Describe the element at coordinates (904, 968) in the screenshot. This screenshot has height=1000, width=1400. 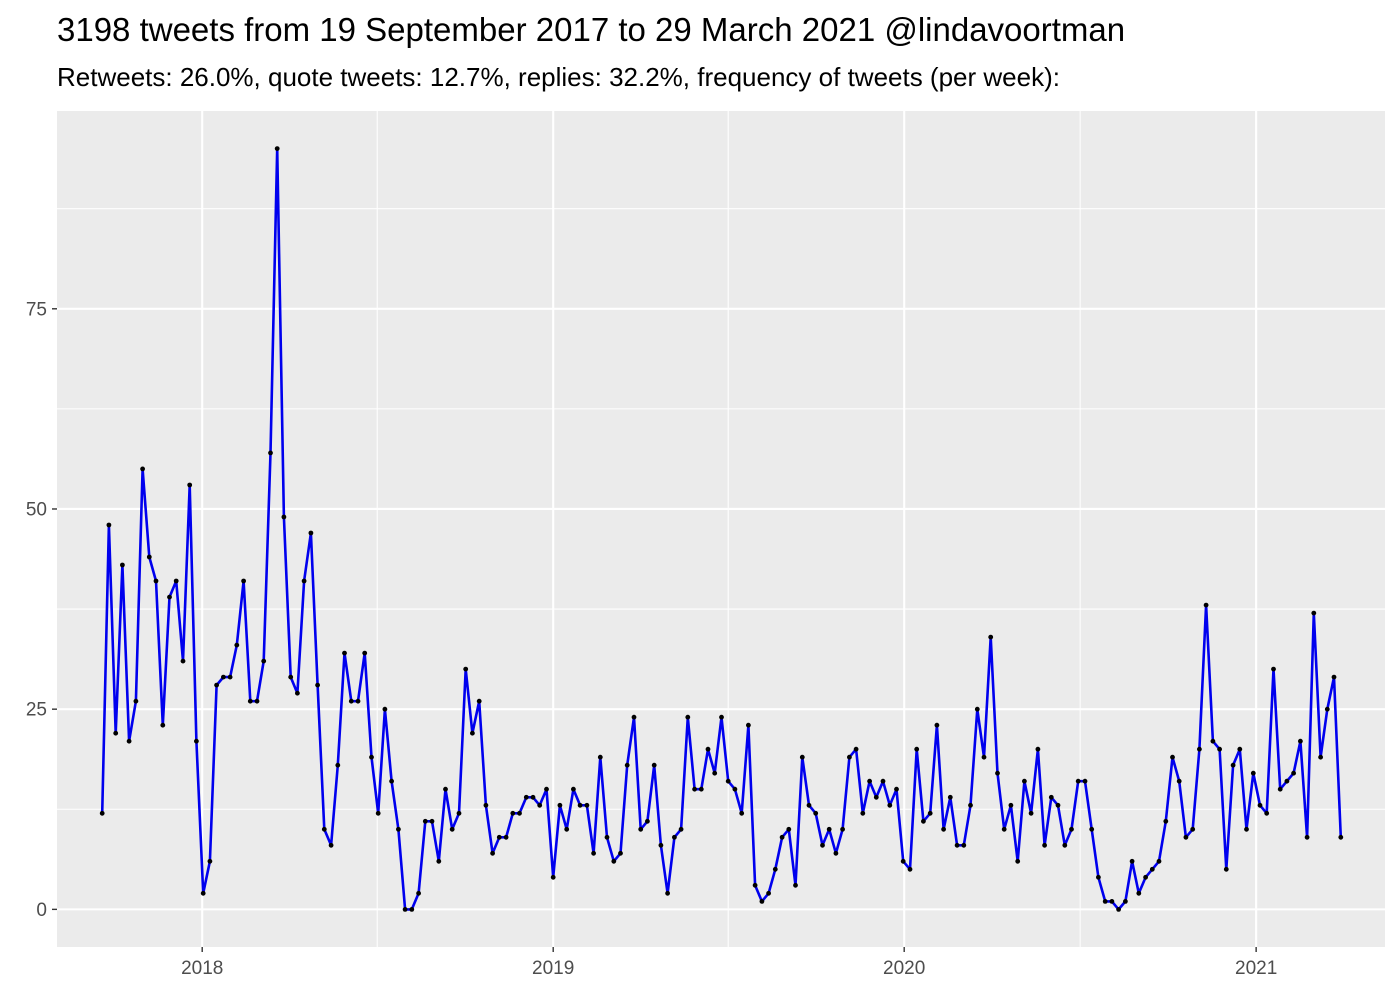
I see `x-tick-label: 2020` at that location.